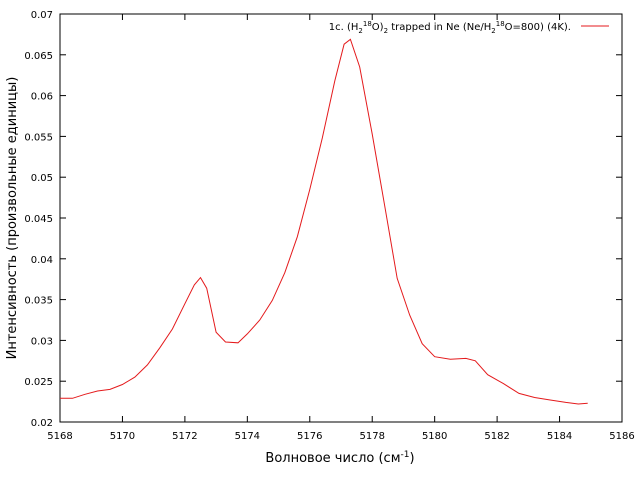 Image resolution: width=640 pixels, height=480 pixels. What do you see at coordinates (38, 301) in the screenshot?
I see `y-tick-label: 0.035` at bounding box center [38, 301].